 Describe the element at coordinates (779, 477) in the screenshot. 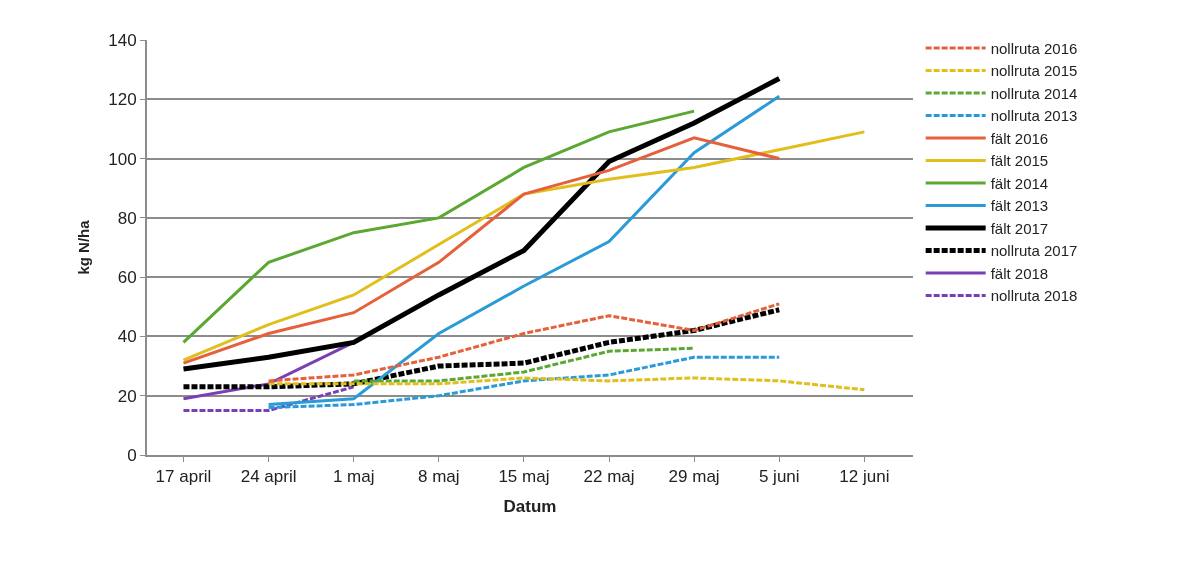

I see `x-tick-label: 5 juni` at that location.